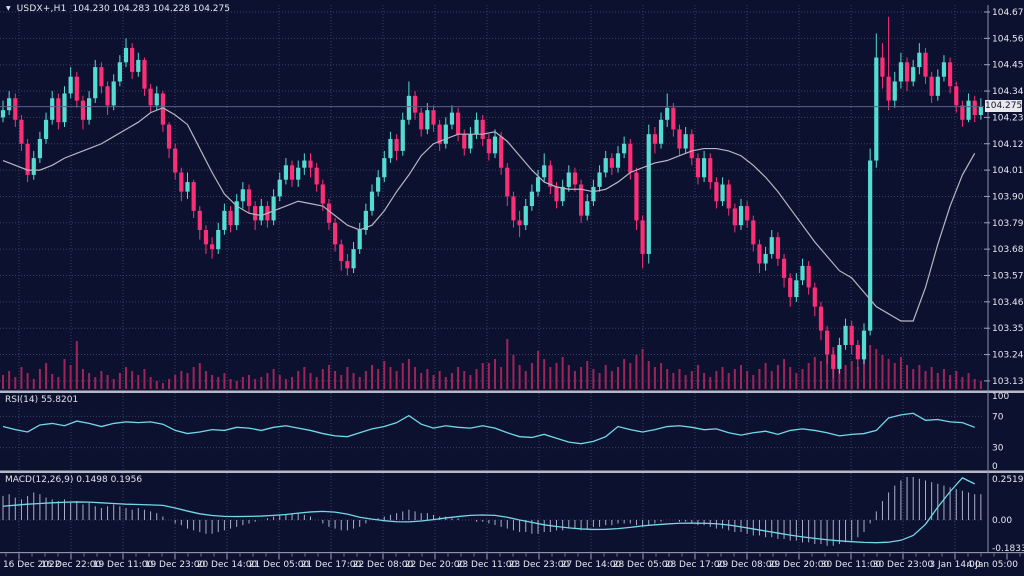 Image resolution: width=1024 pixels, height=576 pixels. I want to click on svg-text: 19 Dec 23:00, so click(175, 565).